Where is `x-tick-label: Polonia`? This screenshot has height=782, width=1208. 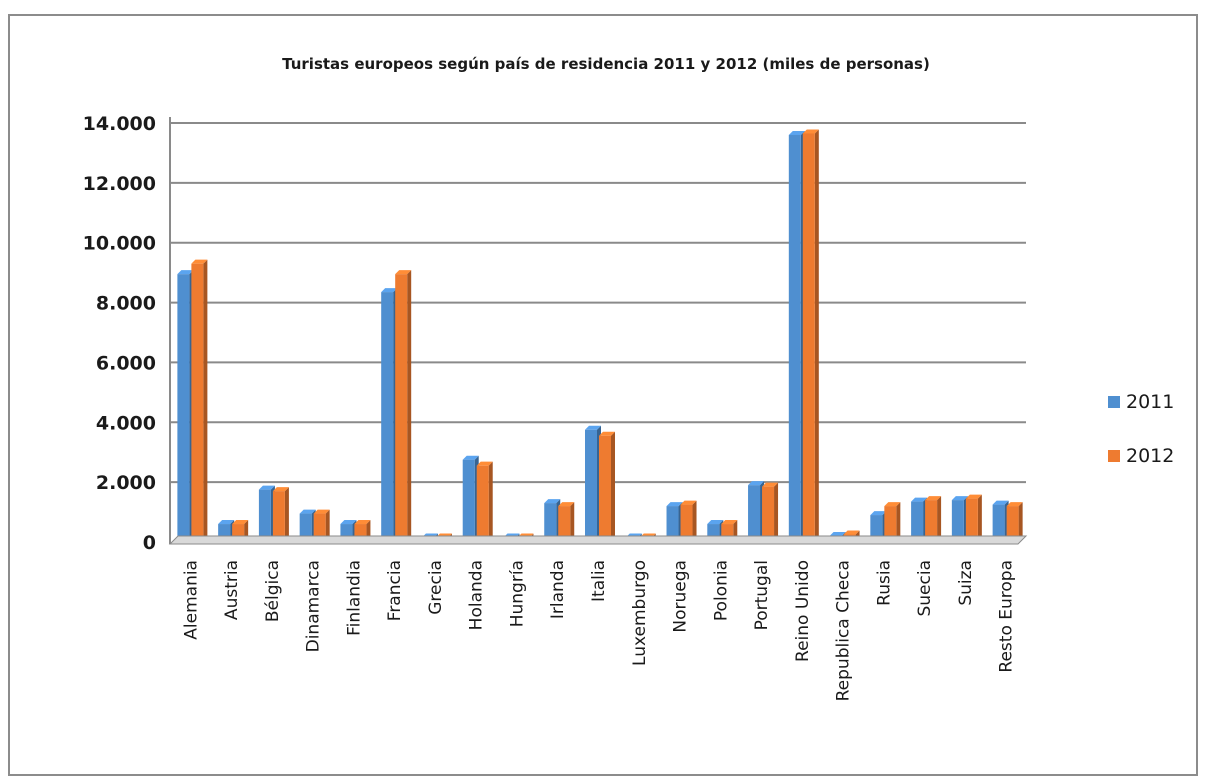
x-tick-label: Polonia is located at coordinates (721, 590).